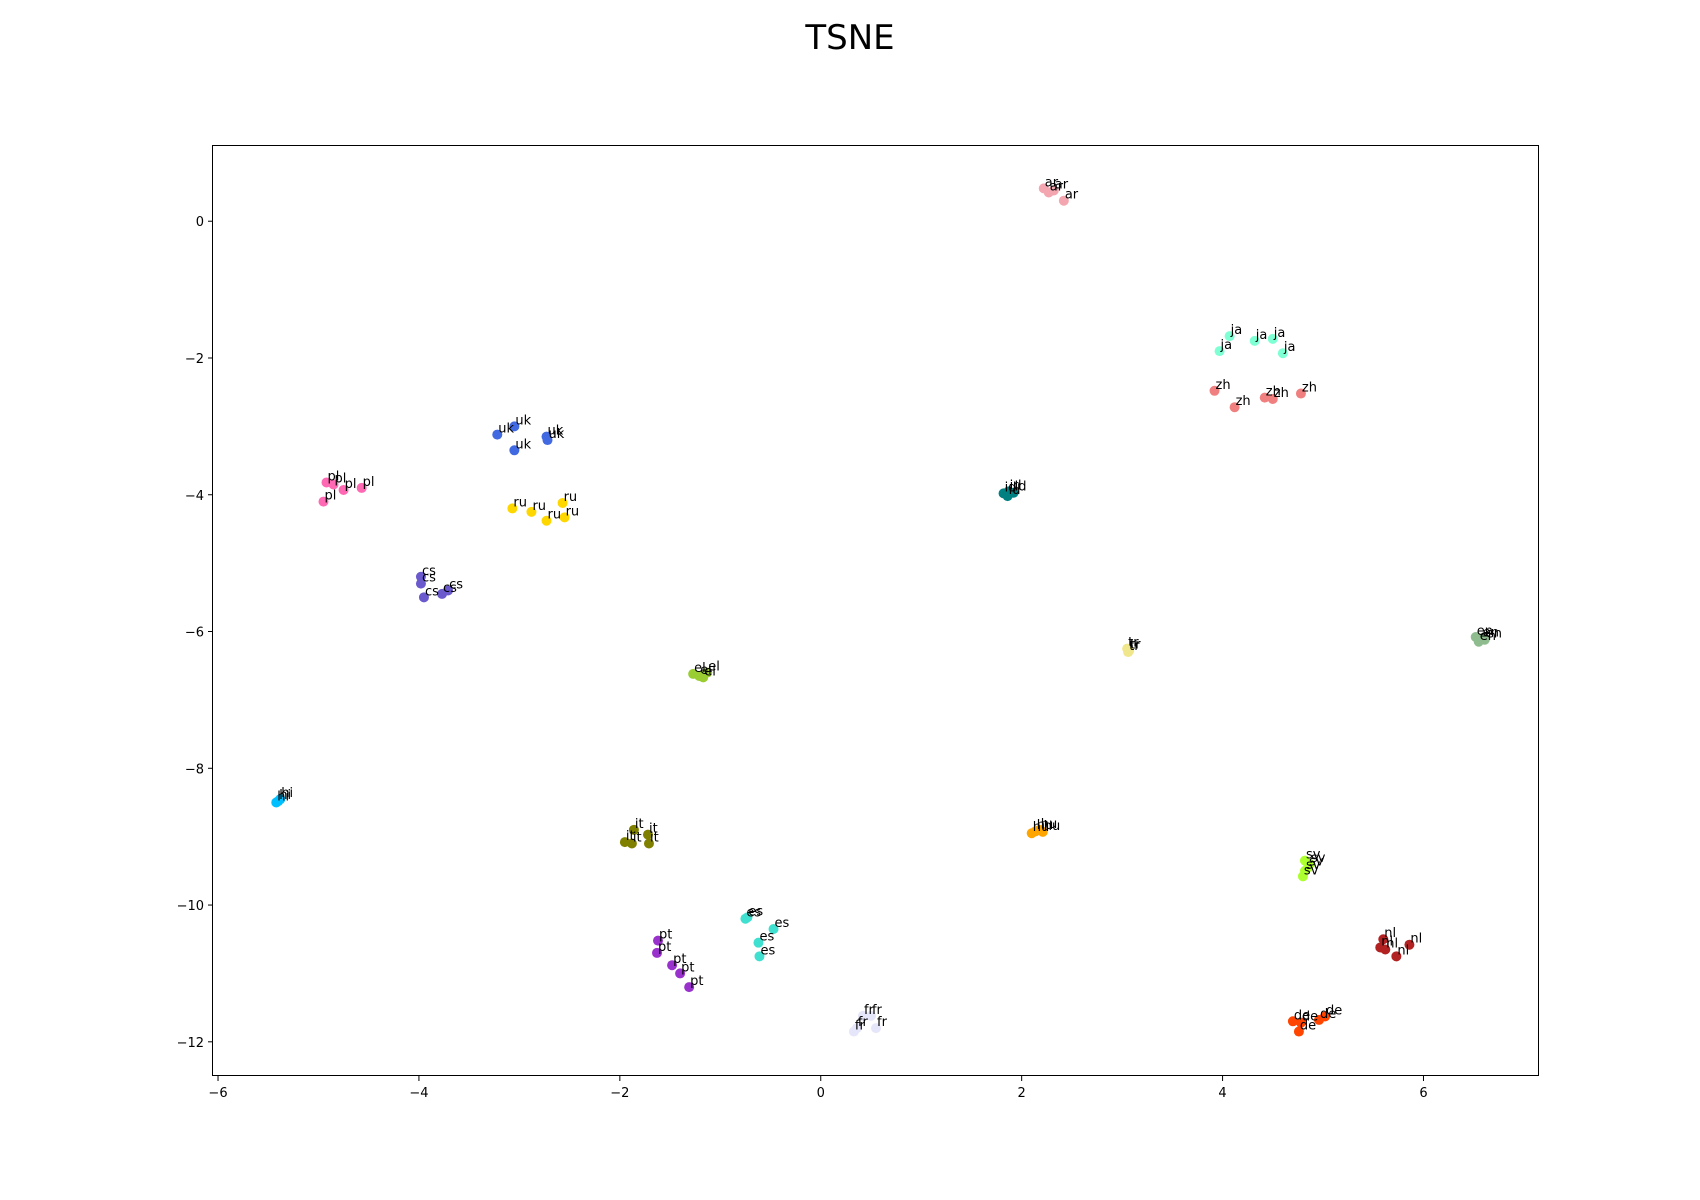  Describe the element at coordinates (1423, 1093) in the screenshot. I see `x-tick-label: 6` at that location.